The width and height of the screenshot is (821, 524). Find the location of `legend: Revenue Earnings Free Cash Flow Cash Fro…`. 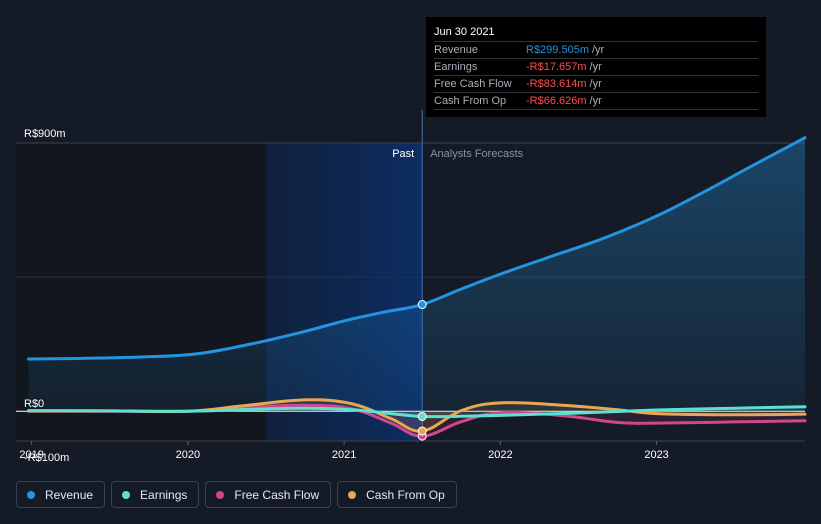

legend: Revenue Earnings Free Cash Flow Cash Fro… is located at coordinates (236, 494).